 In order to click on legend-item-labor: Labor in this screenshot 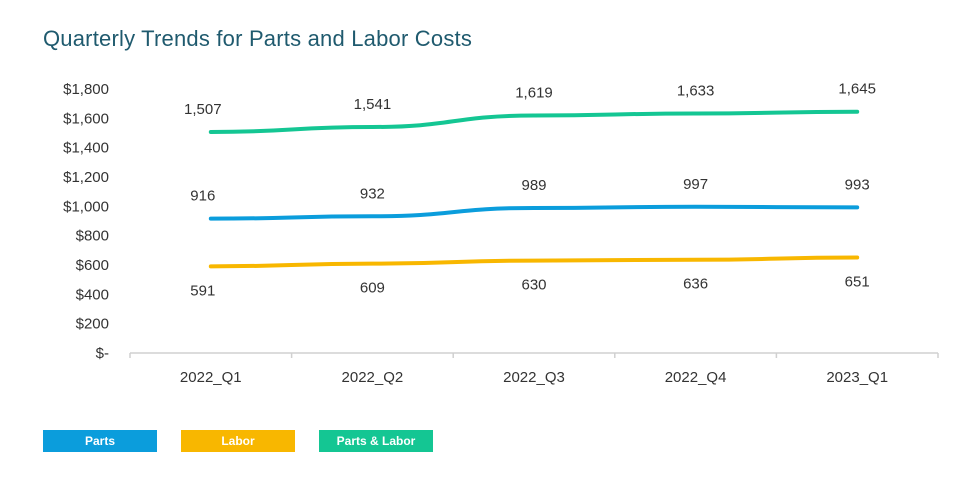, I will do `click(238, 441)`.